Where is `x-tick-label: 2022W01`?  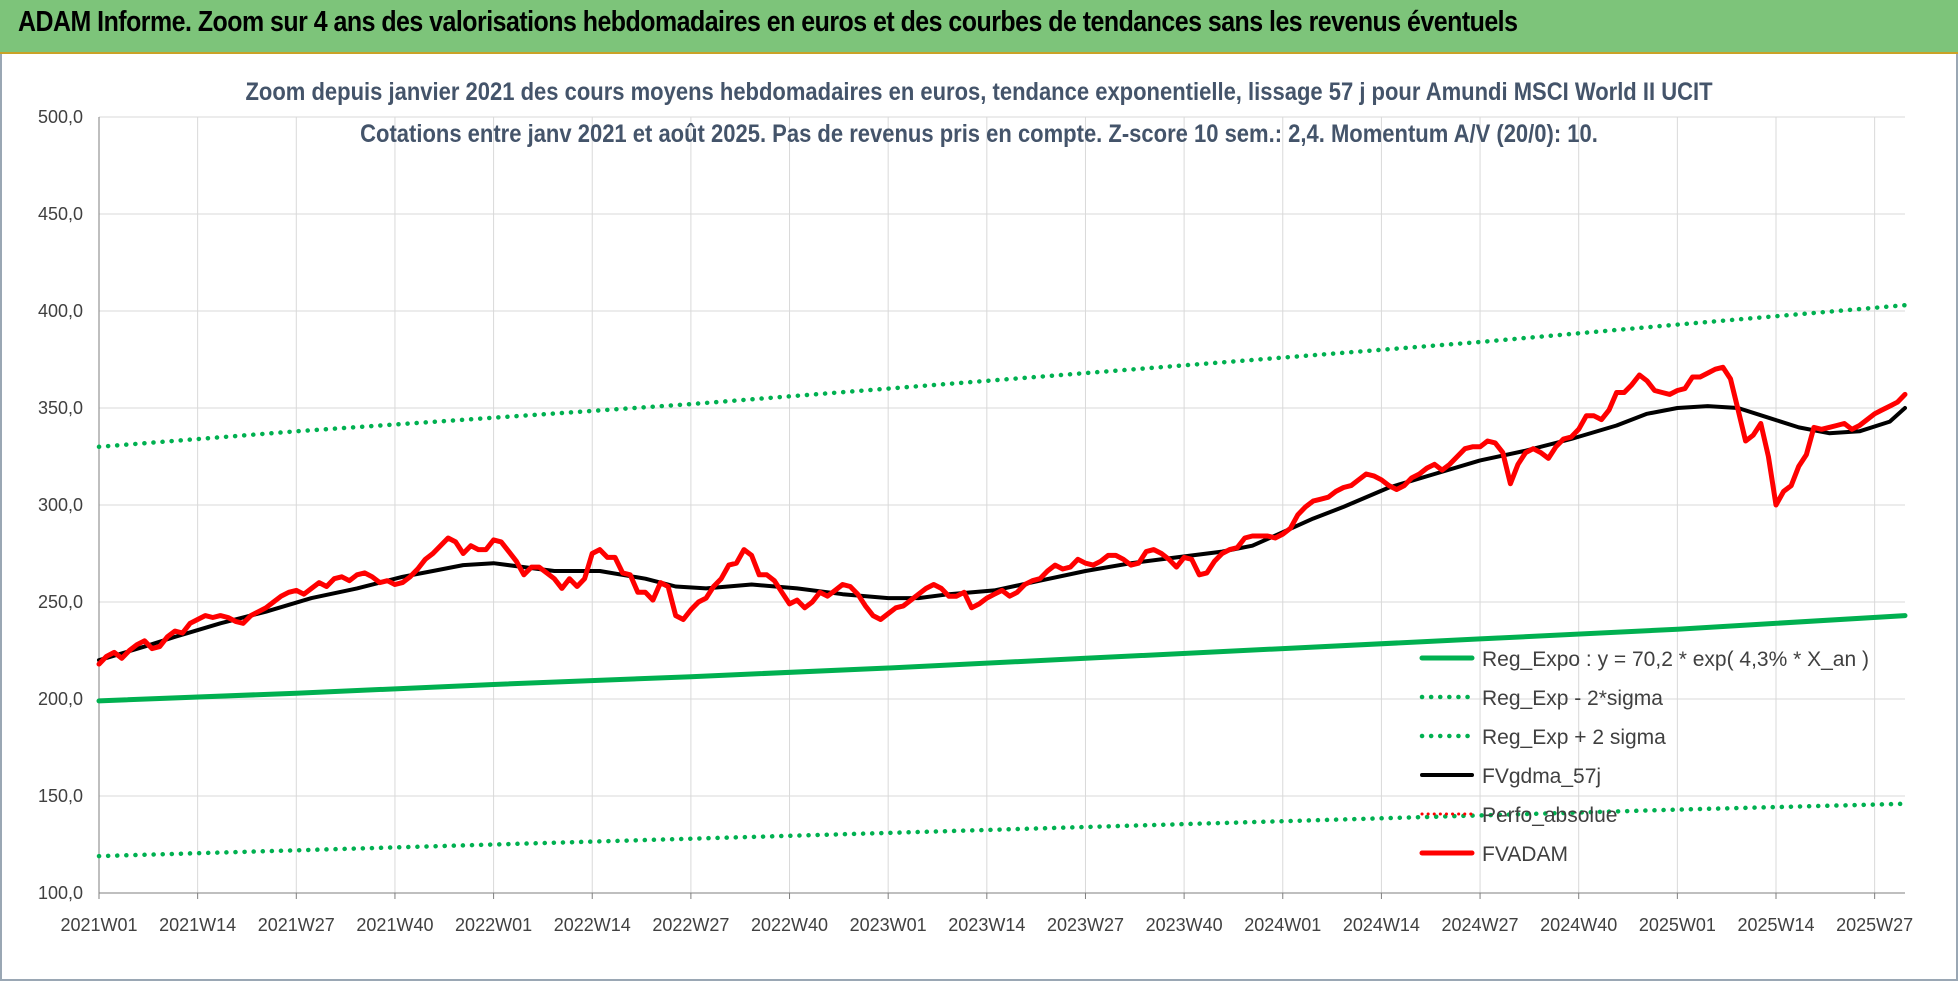
x-tick-label: 2022W01 is located at coordinates (493, 925).